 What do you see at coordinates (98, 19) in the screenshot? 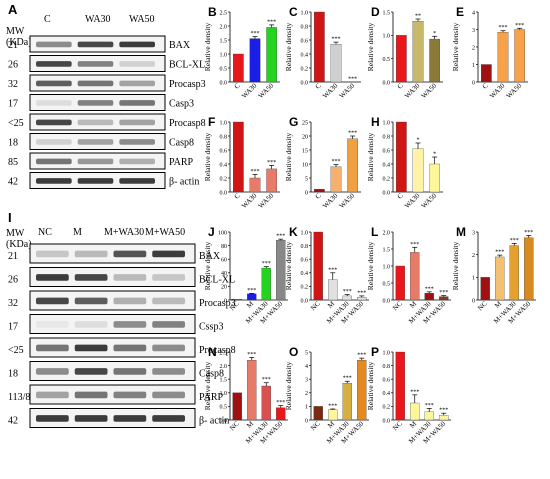
I see `lane-label: WA30` at bounding box center [98, 19].